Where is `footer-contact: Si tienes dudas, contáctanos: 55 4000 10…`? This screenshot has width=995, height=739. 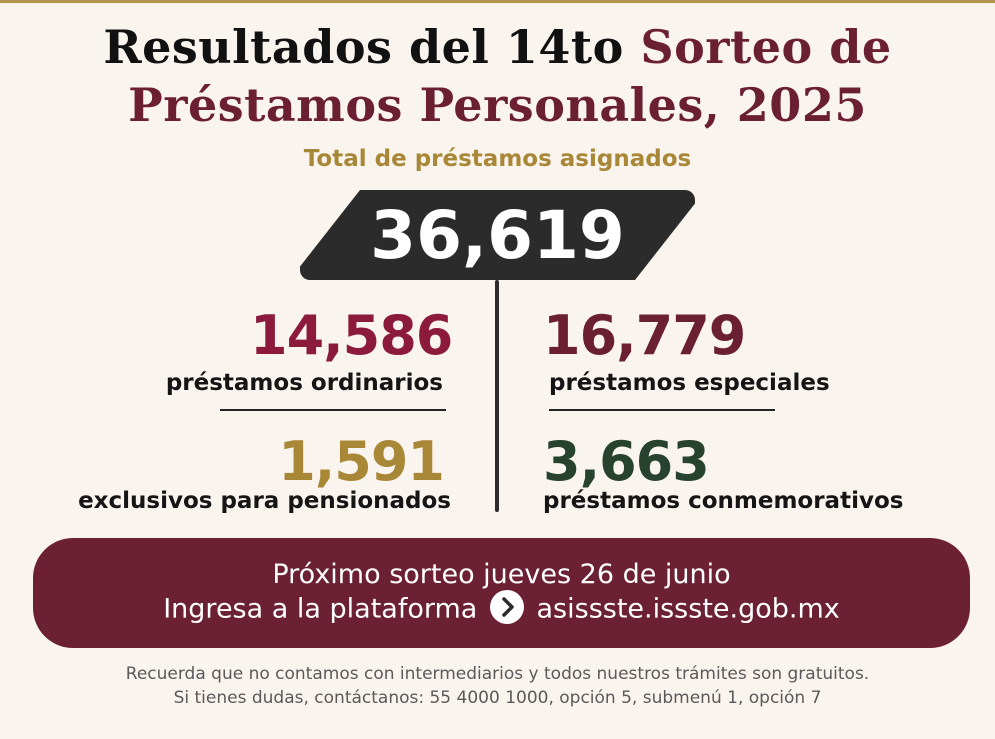 footer-contact: Si tienes dudas, contáctanos: 55 4000 10… is located at coordinates (497, 698).